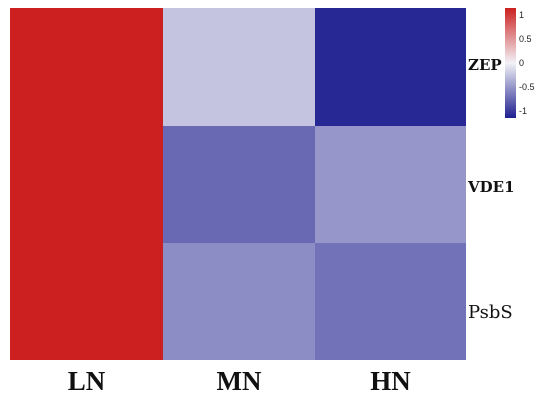 The width and height of the screenshot is (540, 396). I want to click on column-labels: LN MN HN, so click(240, 381).